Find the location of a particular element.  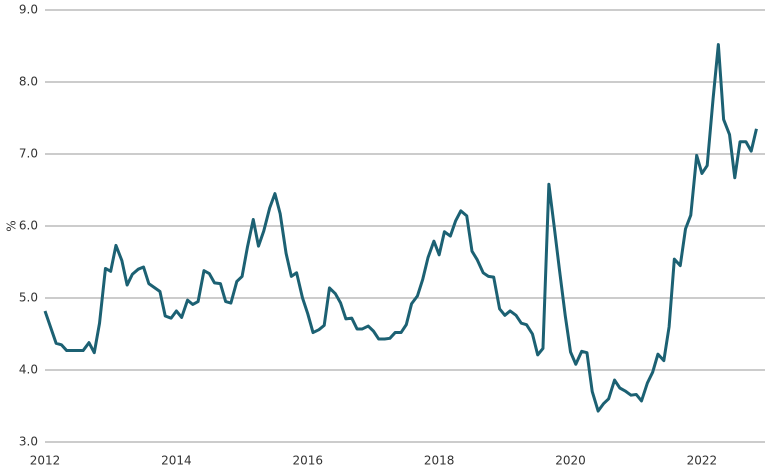

y-tick-label: 9.0 is located at coordinates (28, 10).